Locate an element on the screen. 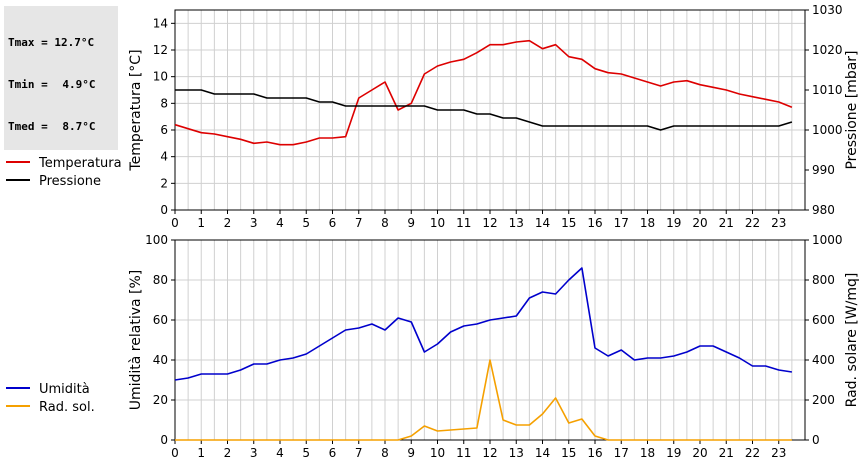  y-right-tick-label: 1010 is located at coordinates (827, 90).